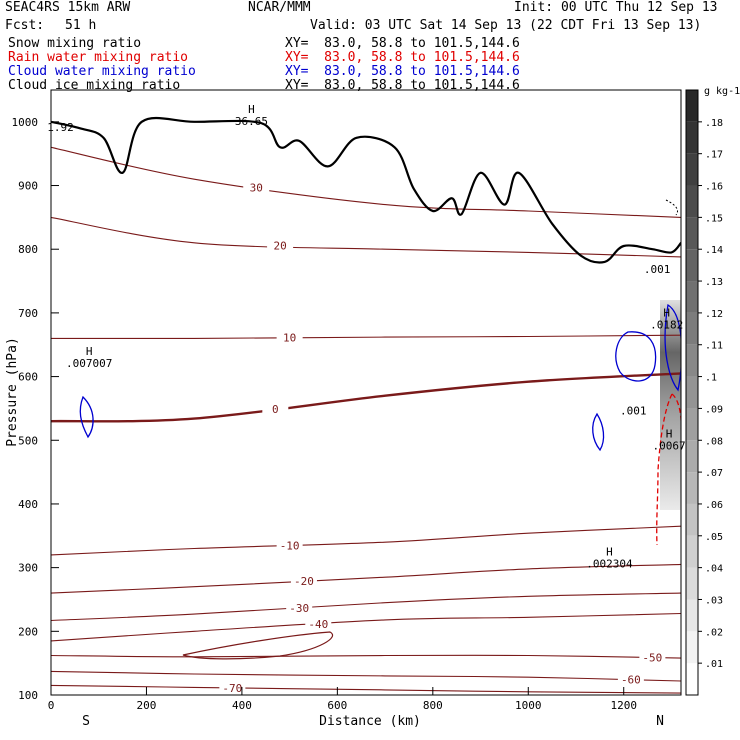 This screenshot has width=740, height=740. I want to click on rain-contour, so click(676, 411).